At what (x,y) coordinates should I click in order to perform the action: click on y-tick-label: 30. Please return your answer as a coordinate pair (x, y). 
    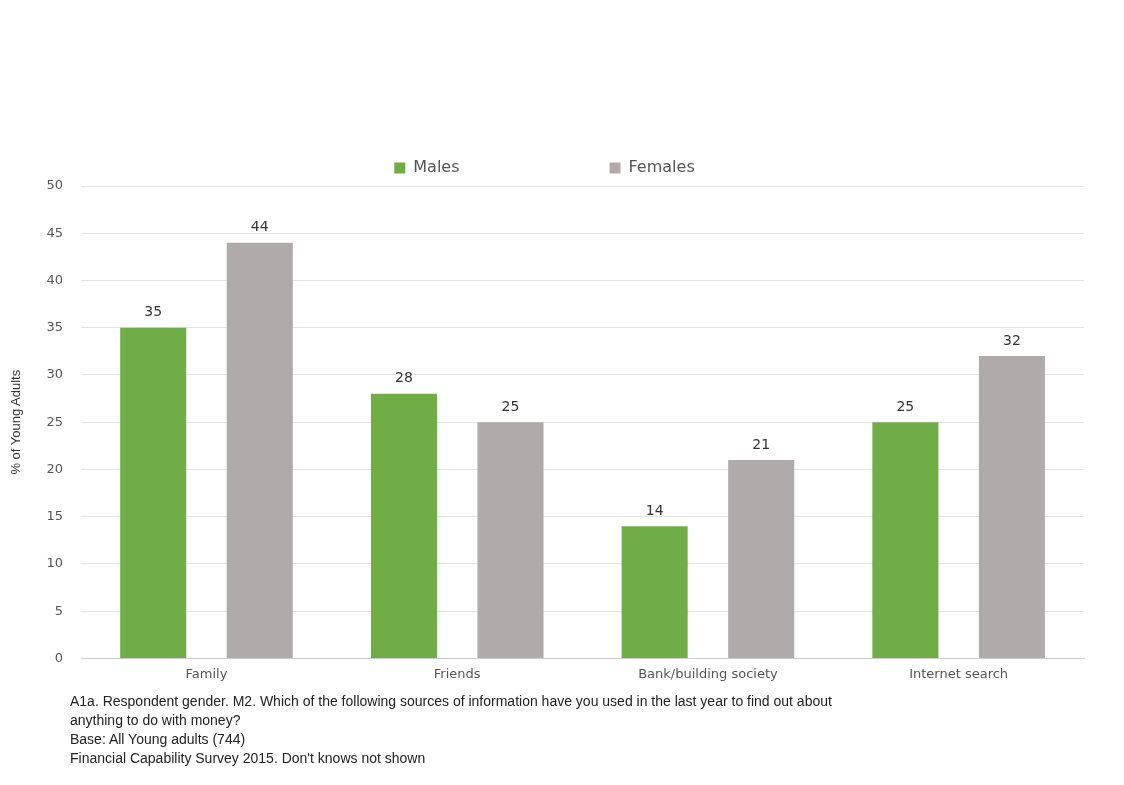
    Looking at the image, I should click on (55, 374).